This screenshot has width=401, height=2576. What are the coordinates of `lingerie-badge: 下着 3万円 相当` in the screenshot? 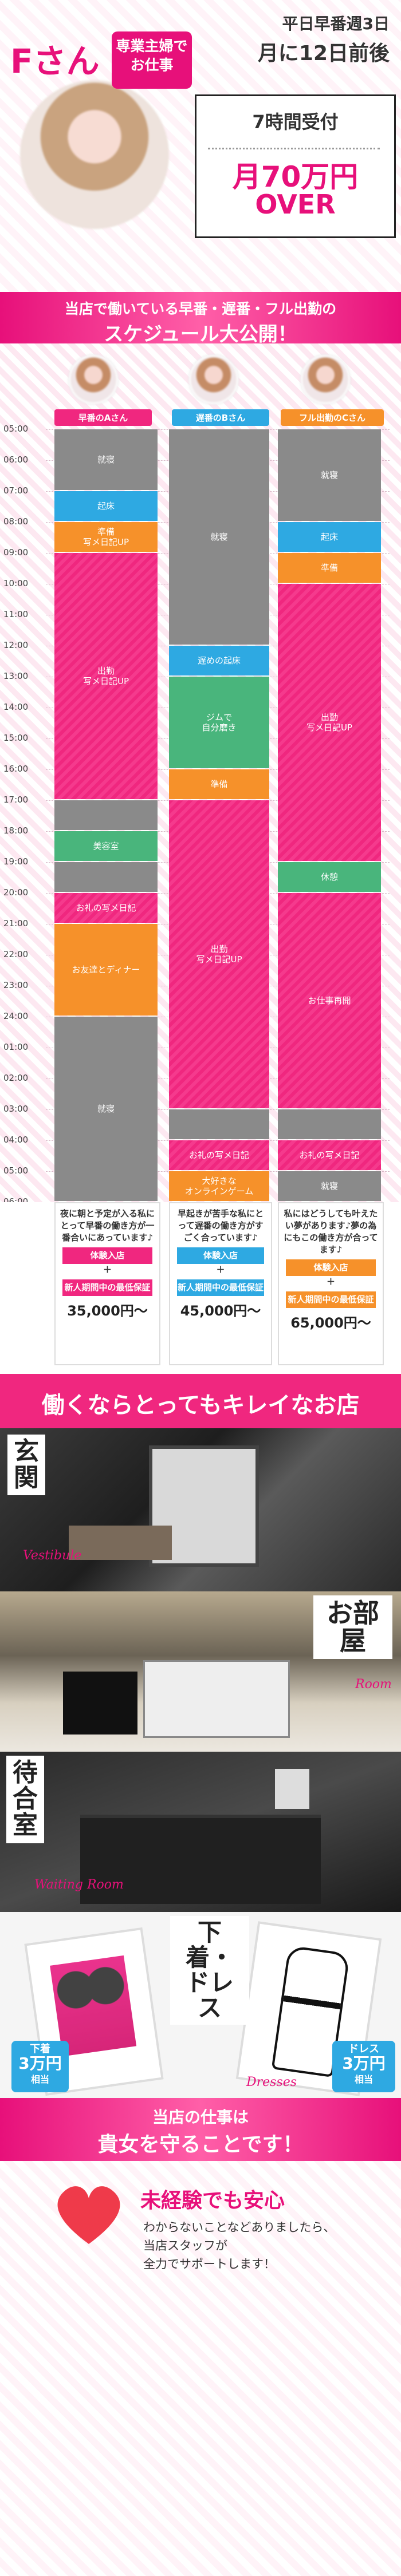 It's located at (40, 2066).